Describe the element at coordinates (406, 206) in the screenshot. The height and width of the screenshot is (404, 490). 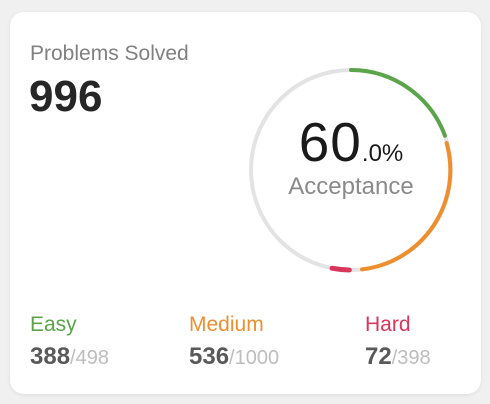
I see `ring-segment-medium` at that location.